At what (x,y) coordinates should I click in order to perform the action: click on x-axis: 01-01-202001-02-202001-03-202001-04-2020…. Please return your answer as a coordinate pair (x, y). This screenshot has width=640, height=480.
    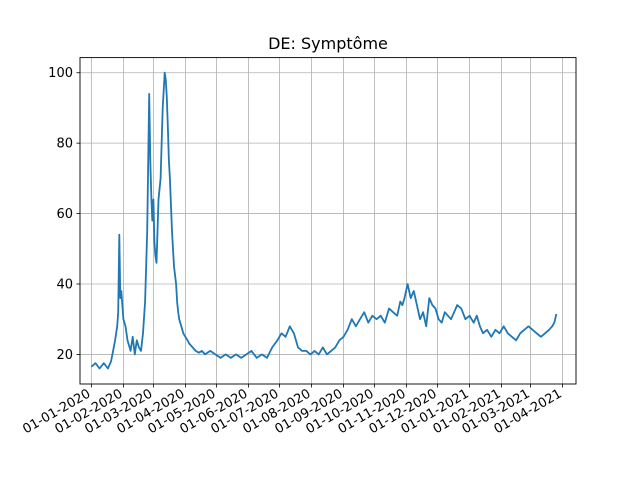
    Looking at the image, I should click on (292, 410).